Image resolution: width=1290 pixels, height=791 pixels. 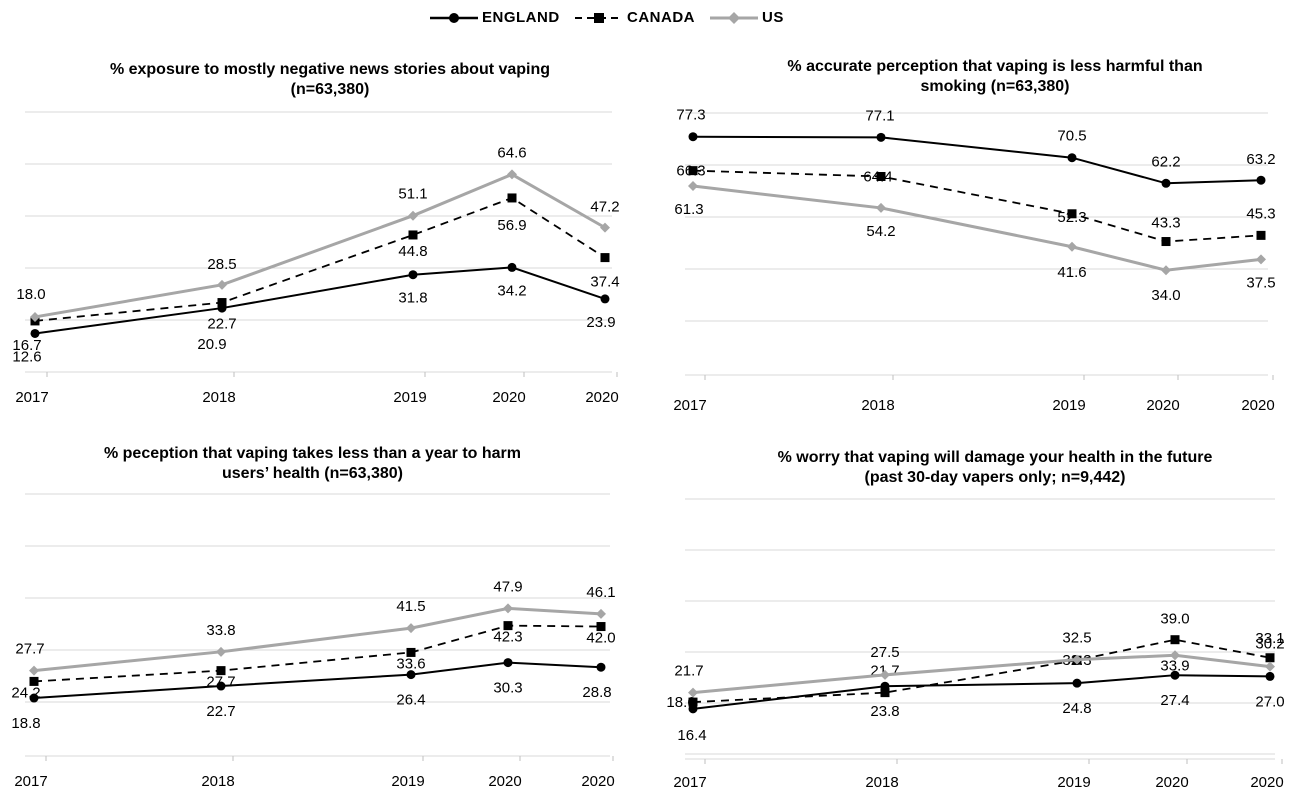 I want to click on panel-1-title-line2: (n=63,380), so click(x=330, y=89).